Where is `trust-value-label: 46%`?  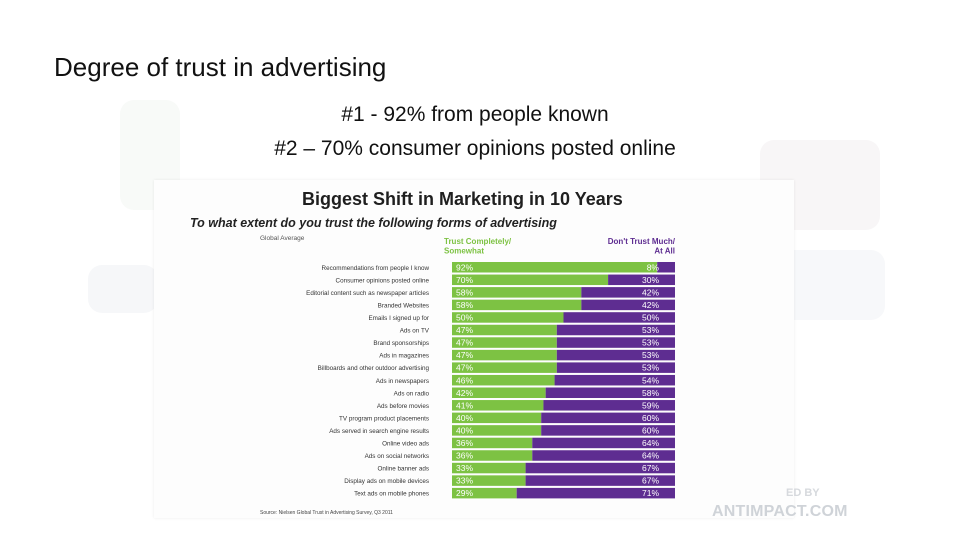 trust-value-label: 46% is located at coordinates (464, 380).